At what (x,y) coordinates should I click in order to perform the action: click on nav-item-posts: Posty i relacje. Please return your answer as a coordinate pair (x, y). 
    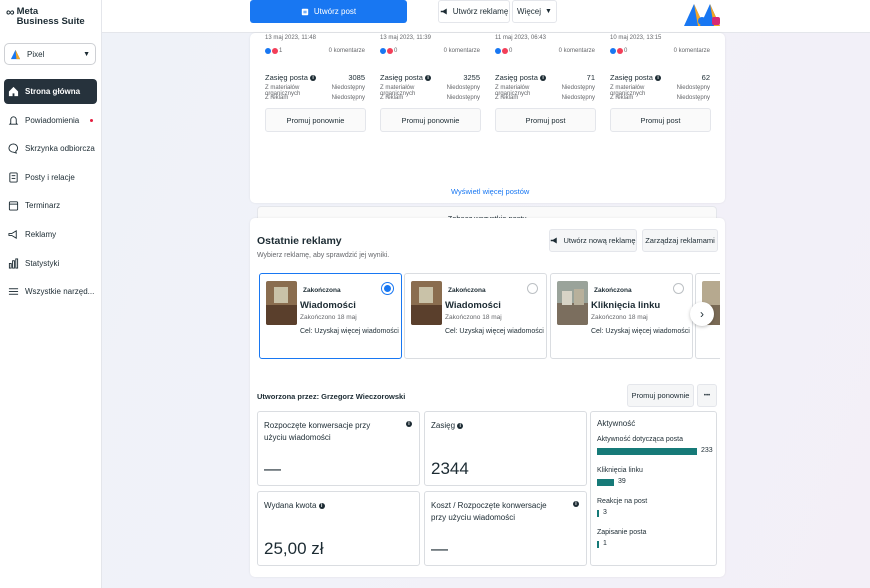
    Looking at the image, I should click on (50, 177).